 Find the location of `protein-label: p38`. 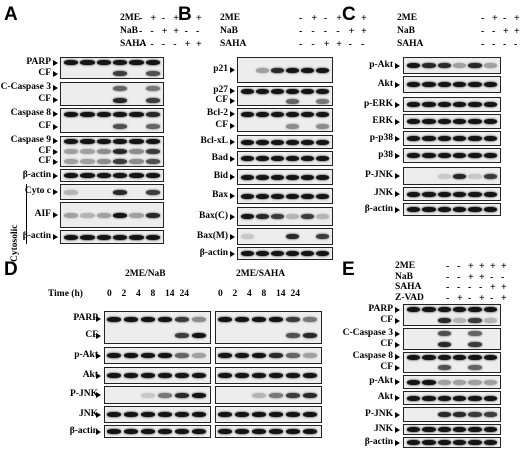

protein-label: p38 is located at coordinates (385, 154).